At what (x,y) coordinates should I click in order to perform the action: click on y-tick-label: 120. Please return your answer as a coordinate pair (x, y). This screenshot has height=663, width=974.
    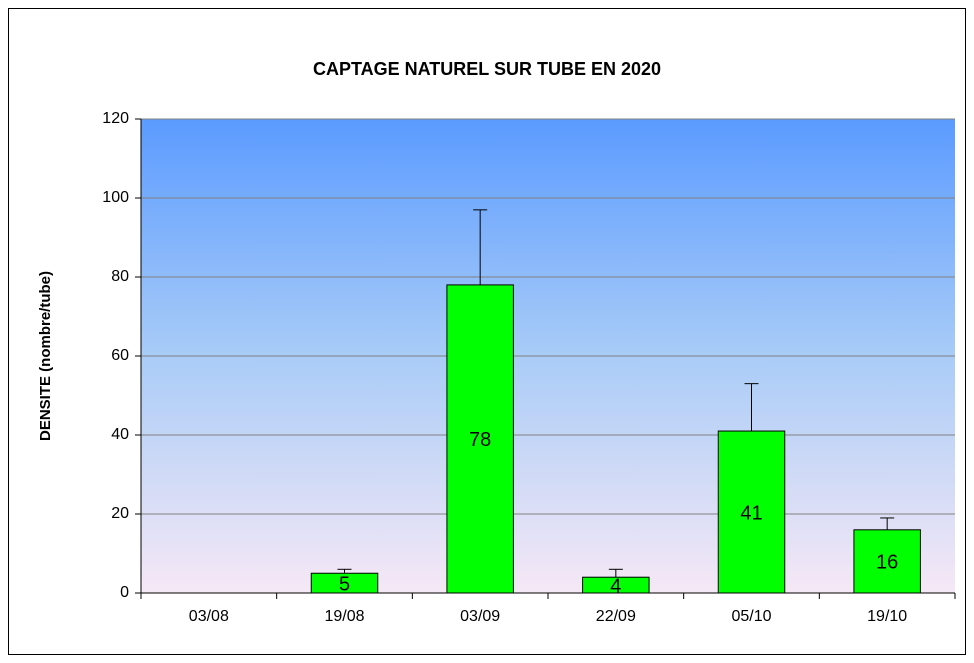
    Looking at the image, I should click on (115, 118).